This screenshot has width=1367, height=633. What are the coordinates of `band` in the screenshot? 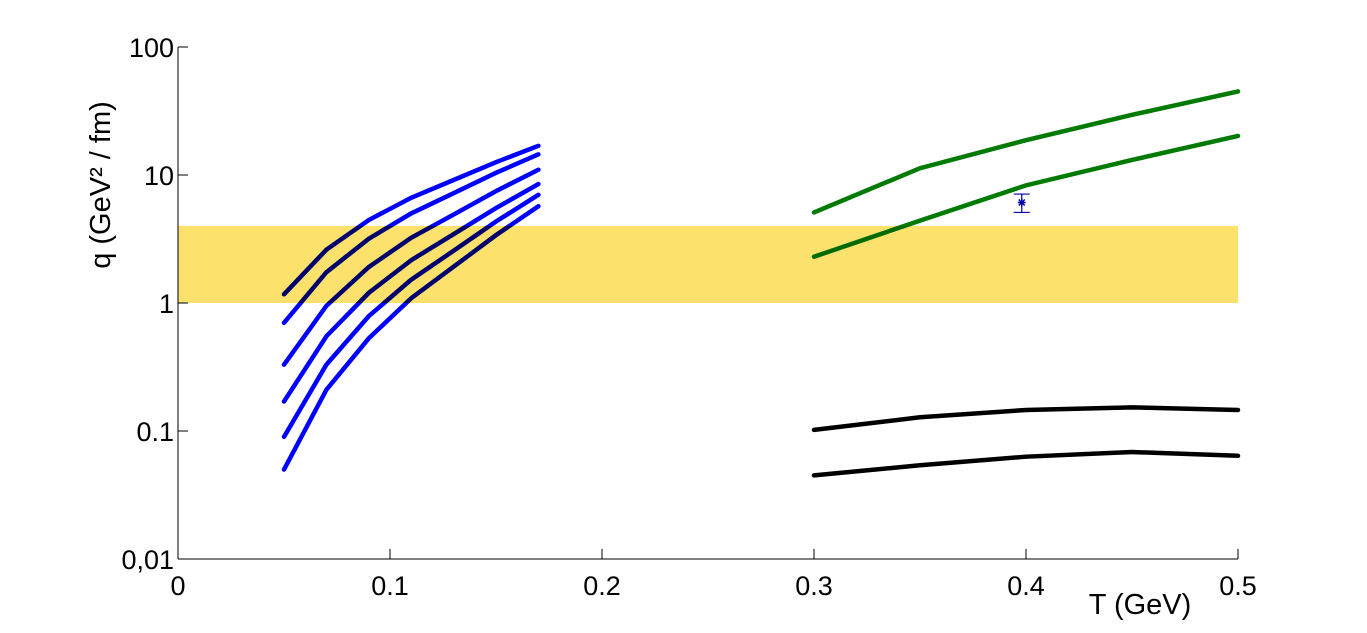 It's located at (708, 264).